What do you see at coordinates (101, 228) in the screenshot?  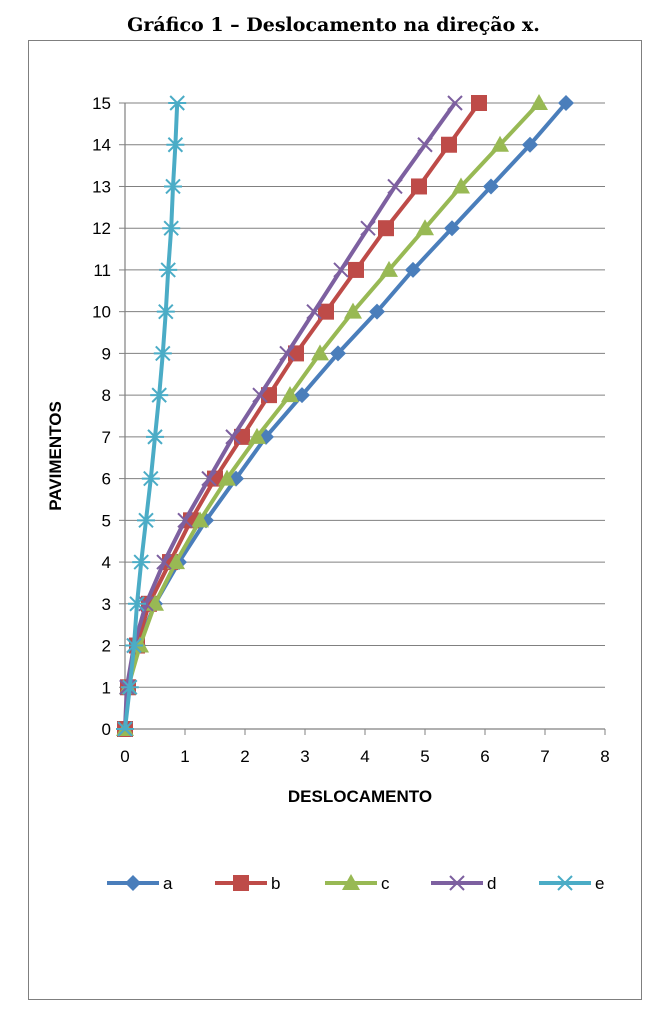 I see `y-tick-label: 12` at bounding box center [101, 228].